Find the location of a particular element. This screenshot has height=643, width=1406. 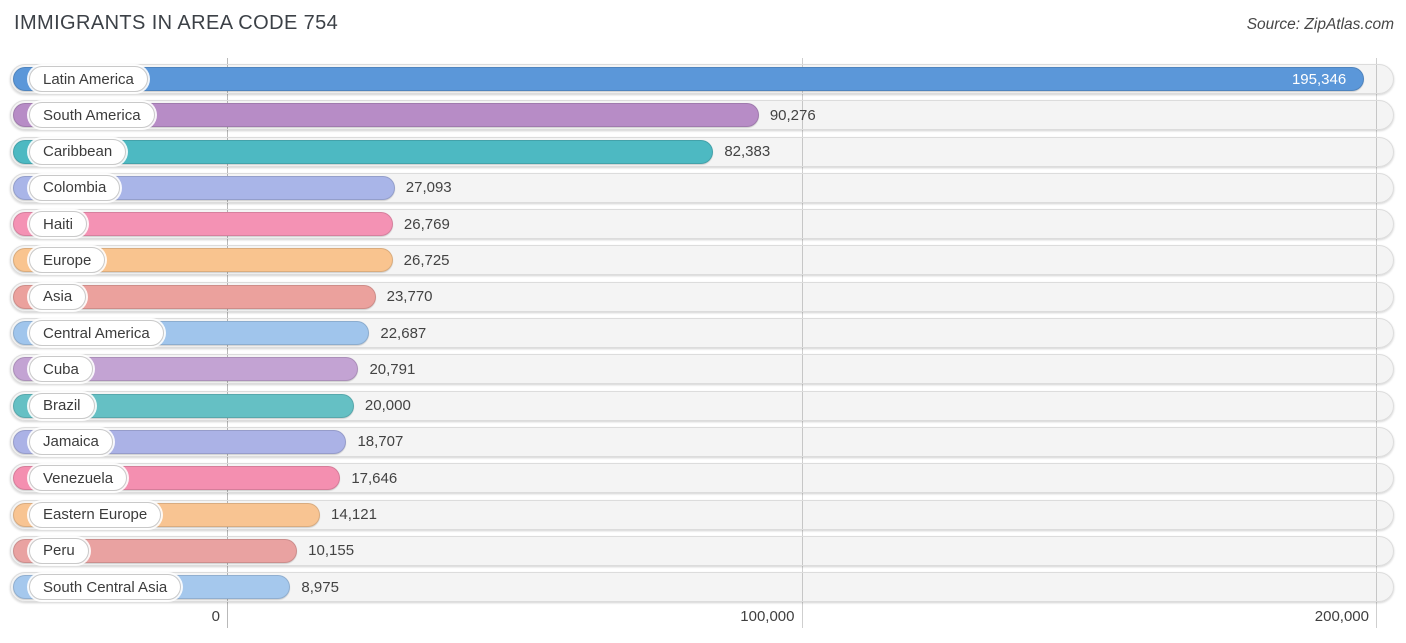

bar-row: Haiti 26,769 is located at coordinates (702, 224).